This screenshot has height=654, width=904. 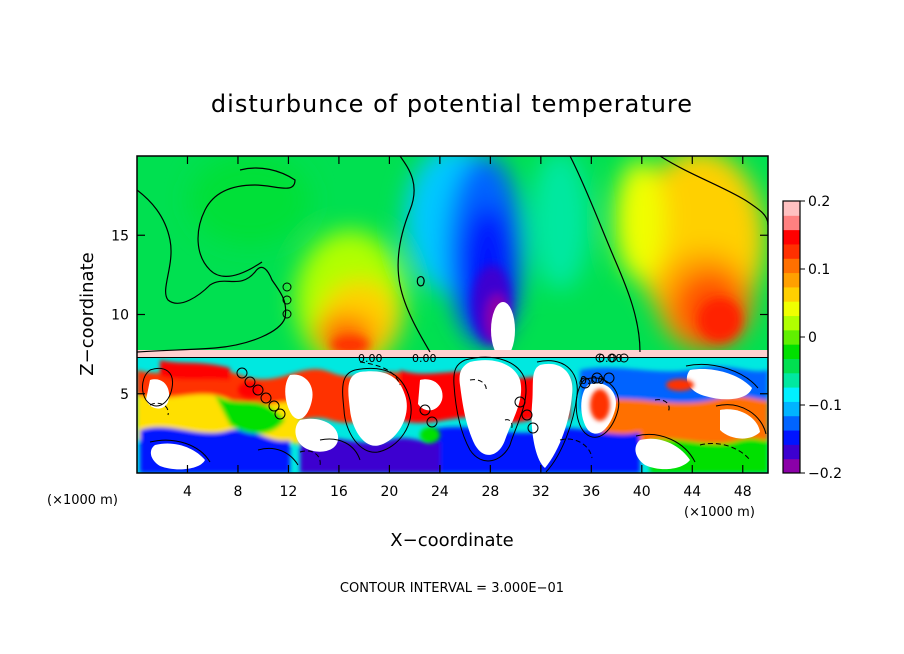 What do you see at coordinates (642, 492) in the screenshot?
I see `x-tick-label: 40` at bounding box center [642, 492].